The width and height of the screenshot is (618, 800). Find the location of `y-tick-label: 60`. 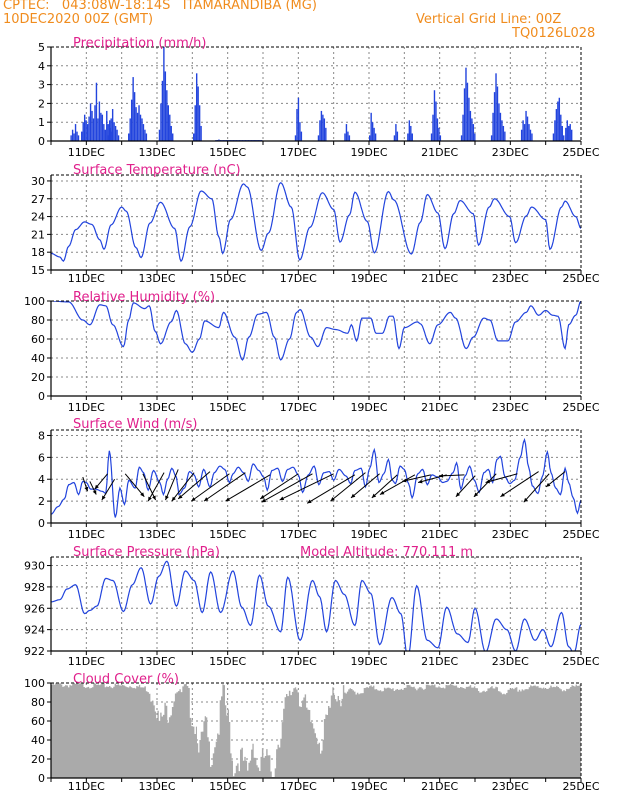

y-tick-label: 60 is located at coordinates (38, 721).